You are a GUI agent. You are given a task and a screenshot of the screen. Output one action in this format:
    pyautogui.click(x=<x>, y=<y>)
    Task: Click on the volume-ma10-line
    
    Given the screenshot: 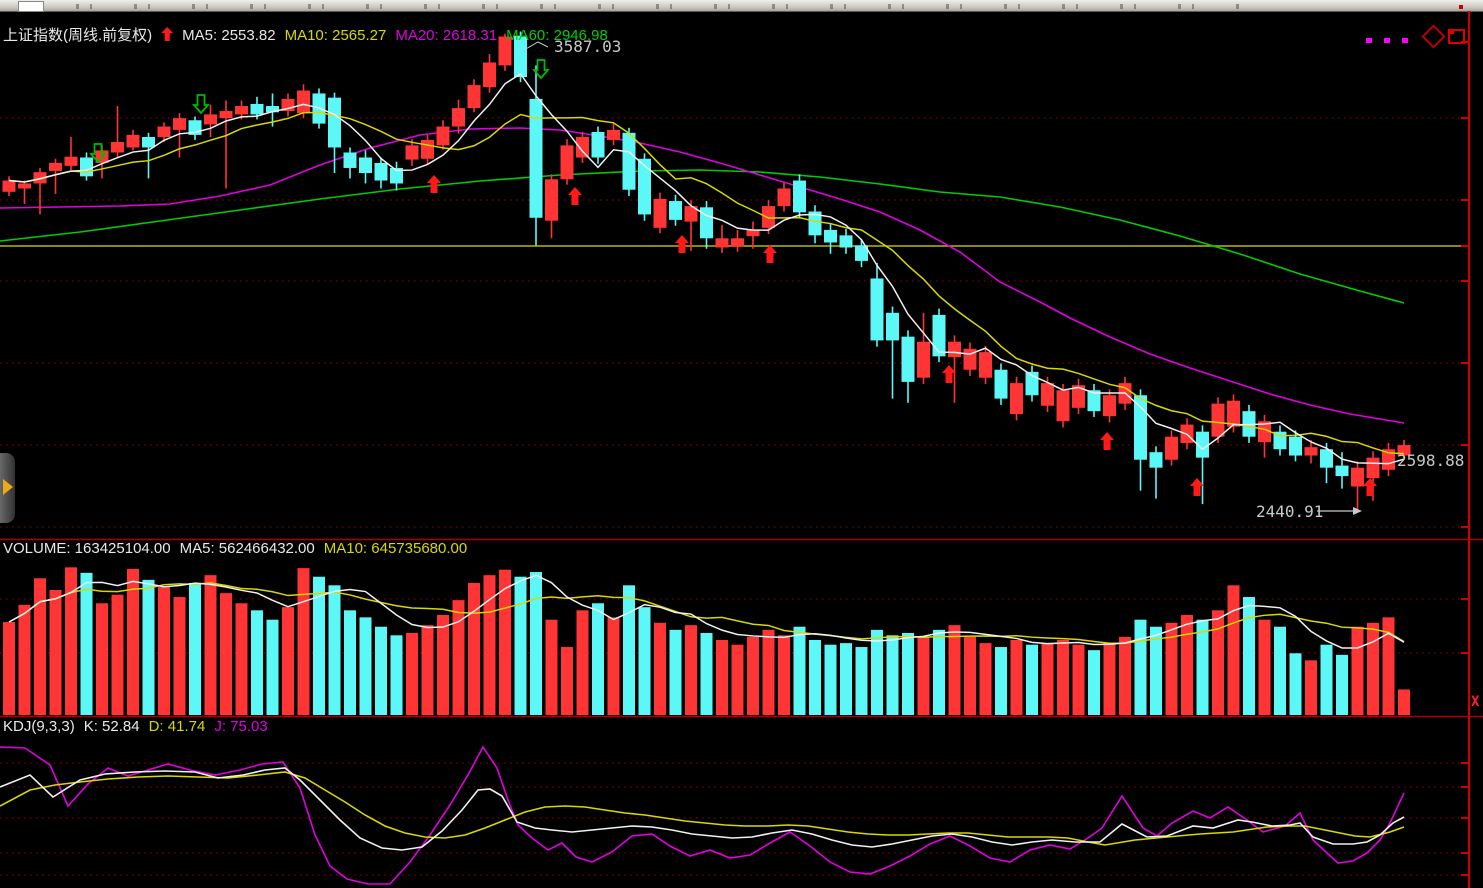 What is the action you would take?
    pyautogui.click(x=706, y=613)
    